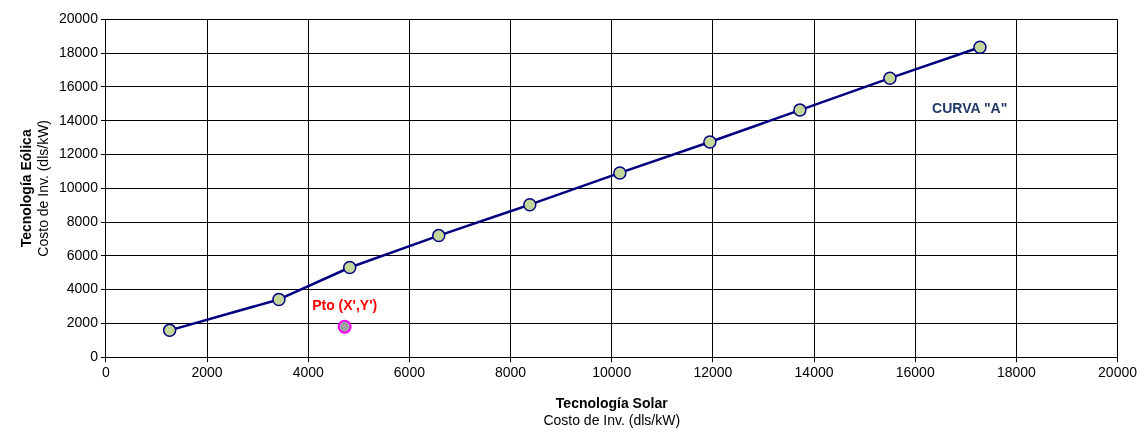 The image size is (1148, 443). Describe the element at coordinates (1118, 372) in the screenshot. I see `x-tick-label: 20000` at that location.